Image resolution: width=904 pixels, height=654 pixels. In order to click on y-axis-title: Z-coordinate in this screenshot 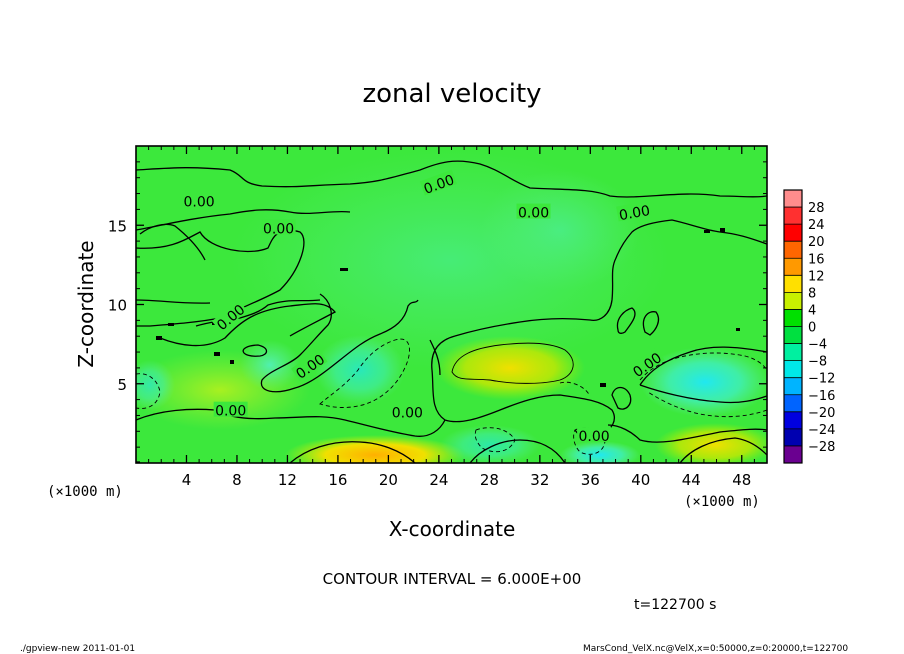, I will do `click(86, 303)`.